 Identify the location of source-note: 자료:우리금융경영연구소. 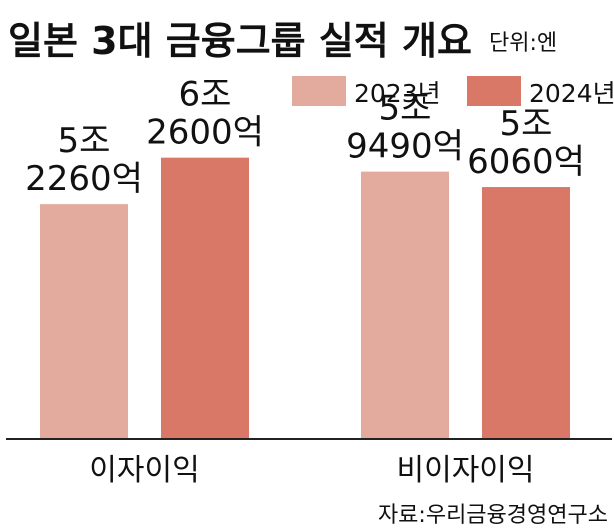
(493, 515).